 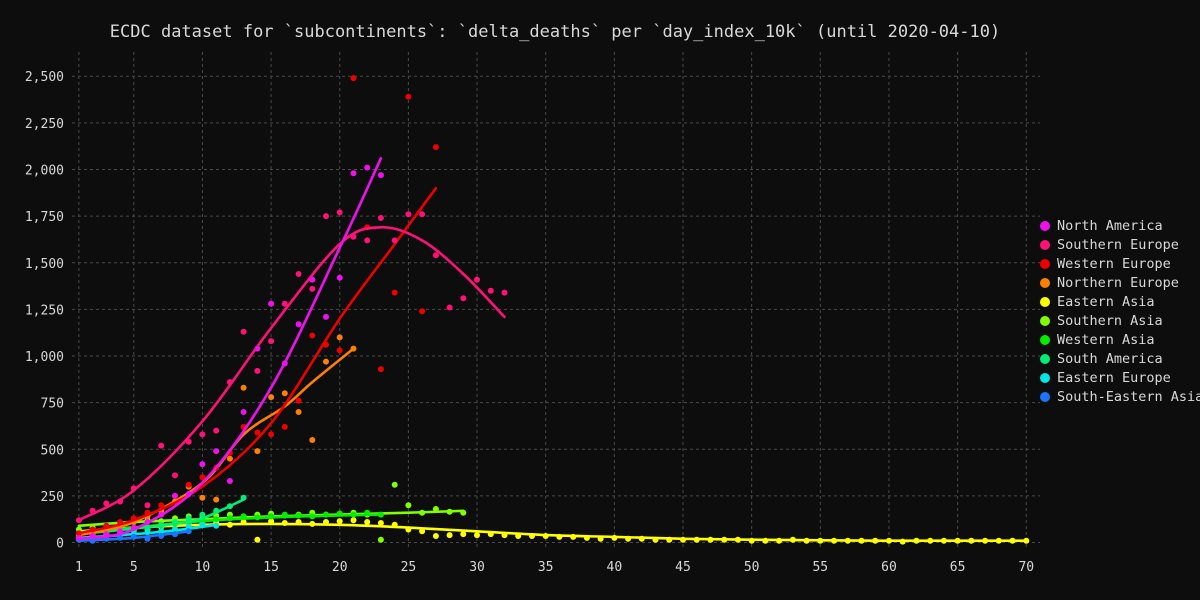 What do you see at coordinates (546, 567) in the screenshot?
I see `x-tick-label: 35` at bounding box center [546, 567].